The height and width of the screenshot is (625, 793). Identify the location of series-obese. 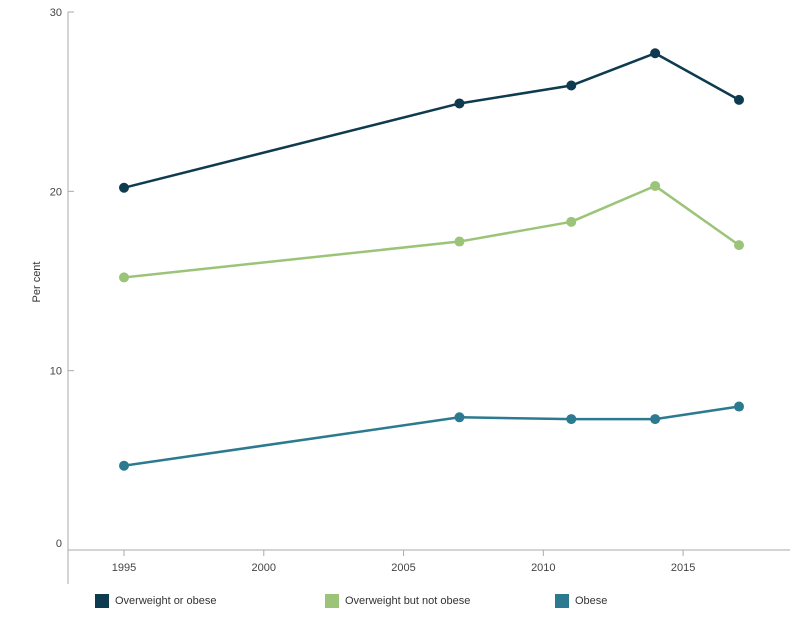
(431, 436).